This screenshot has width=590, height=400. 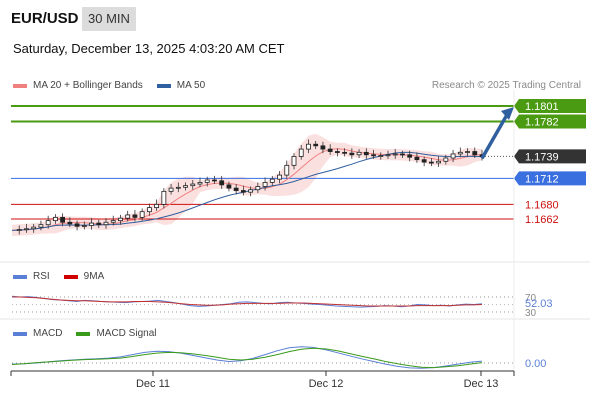 What do you see at coordinates (247, 301) in the screenshot?
I see `rsi-9ma-line` at bounding box center [247, 301].